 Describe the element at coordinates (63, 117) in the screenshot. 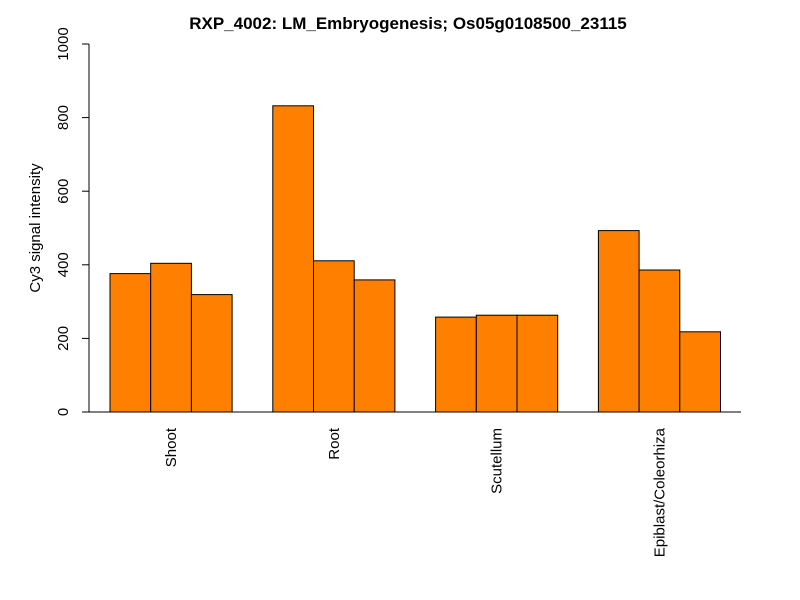

I see `y-tick-label: 800` at that location.